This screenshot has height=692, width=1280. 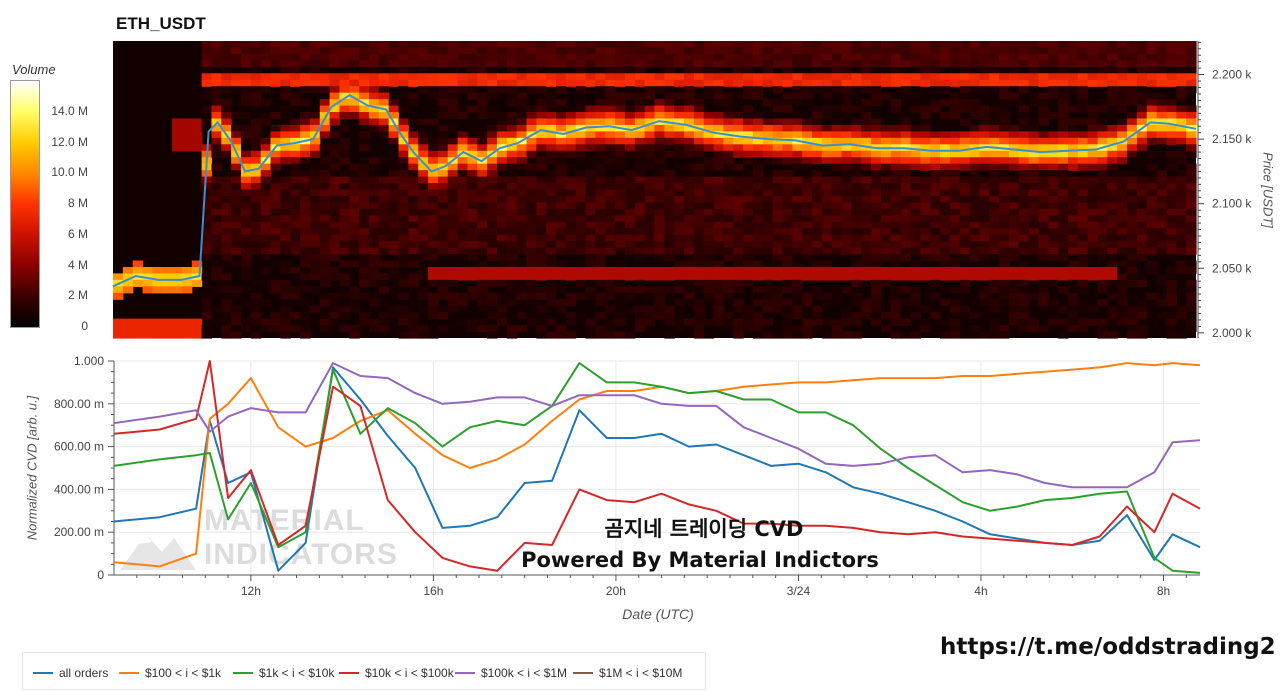 I want to click on cvd-x-tick-label: 12h, so click(x=251, y=591).